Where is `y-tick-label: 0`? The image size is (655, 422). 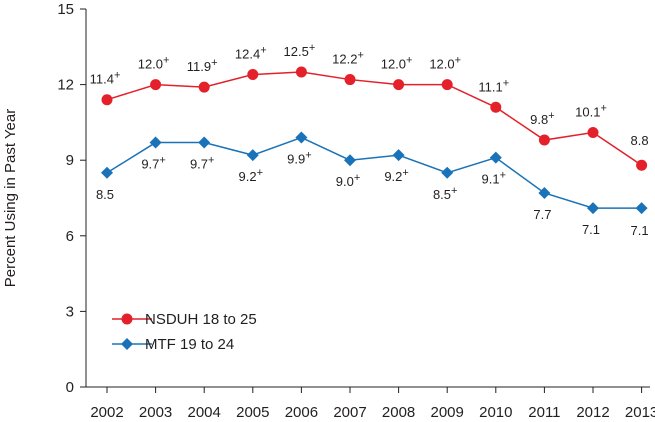 y-tick-label: 0 is located at coordinates (70, 387).